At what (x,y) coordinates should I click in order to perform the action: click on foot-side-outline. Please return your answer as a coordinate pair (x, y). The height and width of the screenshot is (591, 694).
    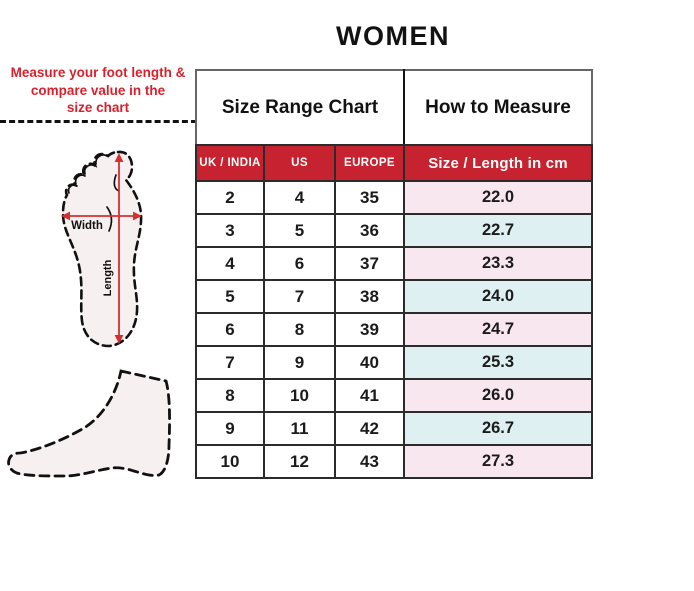
    Looking at the image, I should click on (89, 423).